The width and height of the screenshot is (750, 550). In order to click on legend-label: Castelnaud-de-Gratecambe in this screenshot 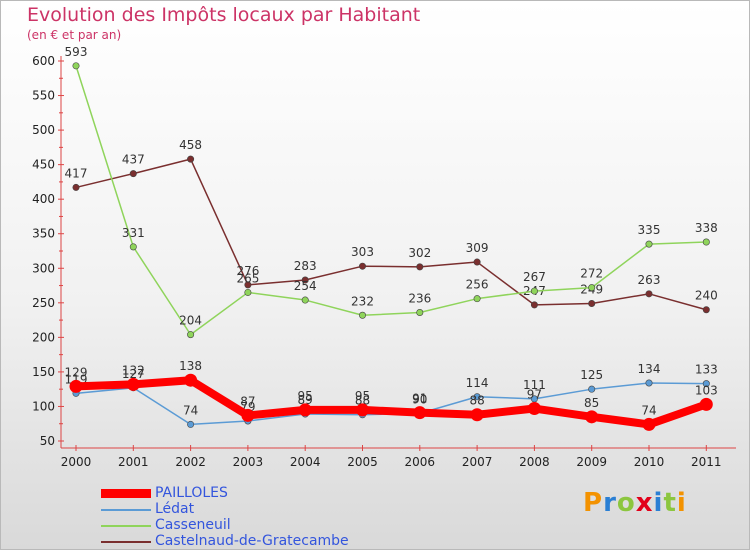, I will do `click(252, 541)`.